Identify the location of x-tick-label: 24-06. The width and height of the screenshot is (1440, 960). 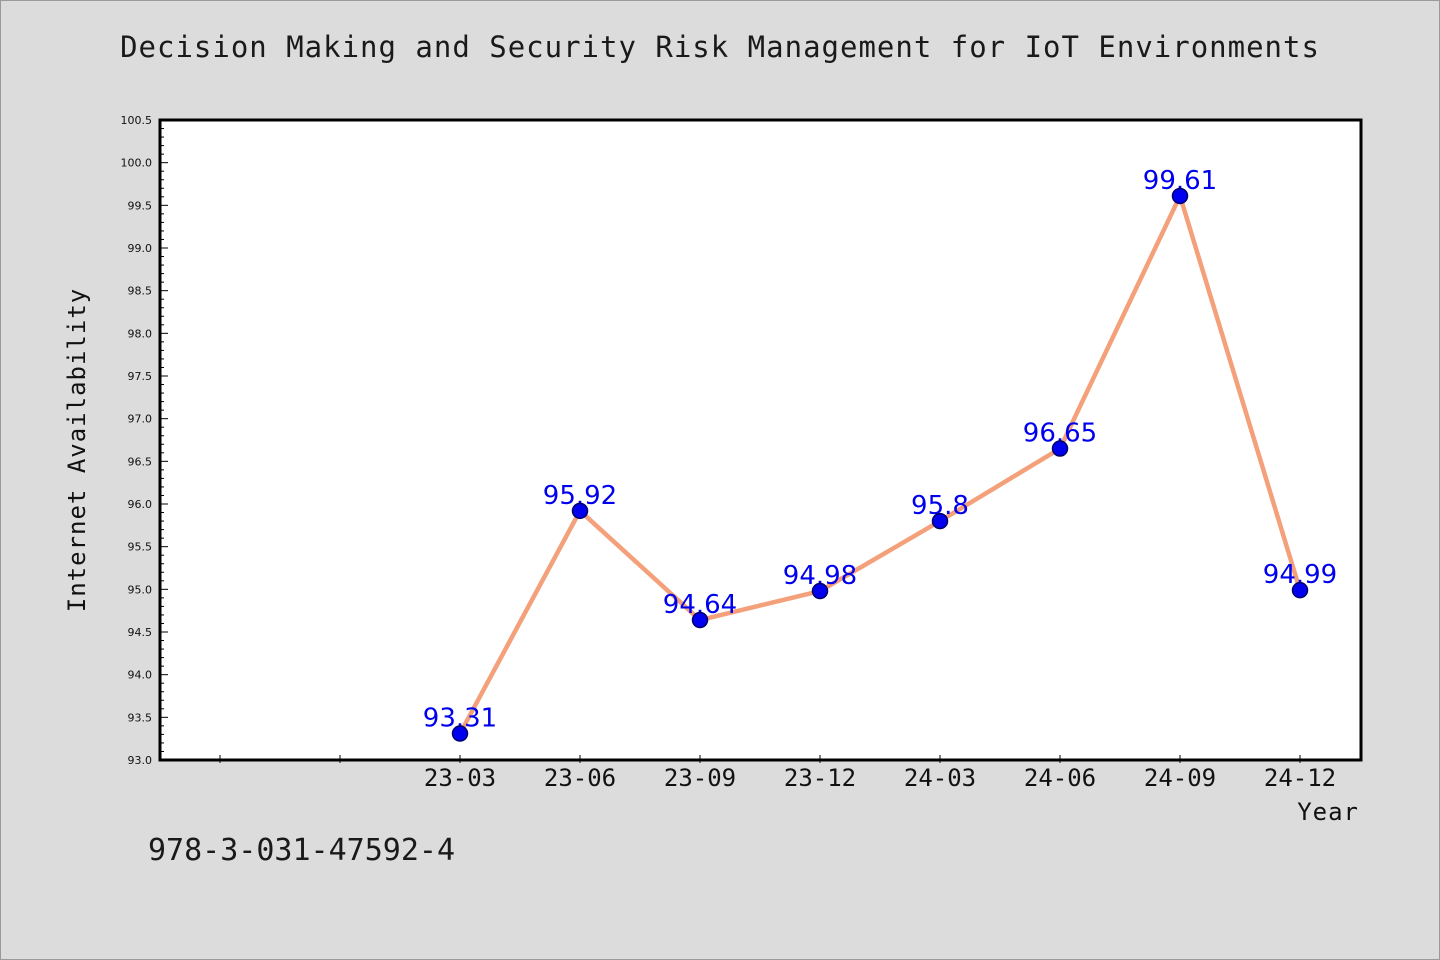
(1060, 778).